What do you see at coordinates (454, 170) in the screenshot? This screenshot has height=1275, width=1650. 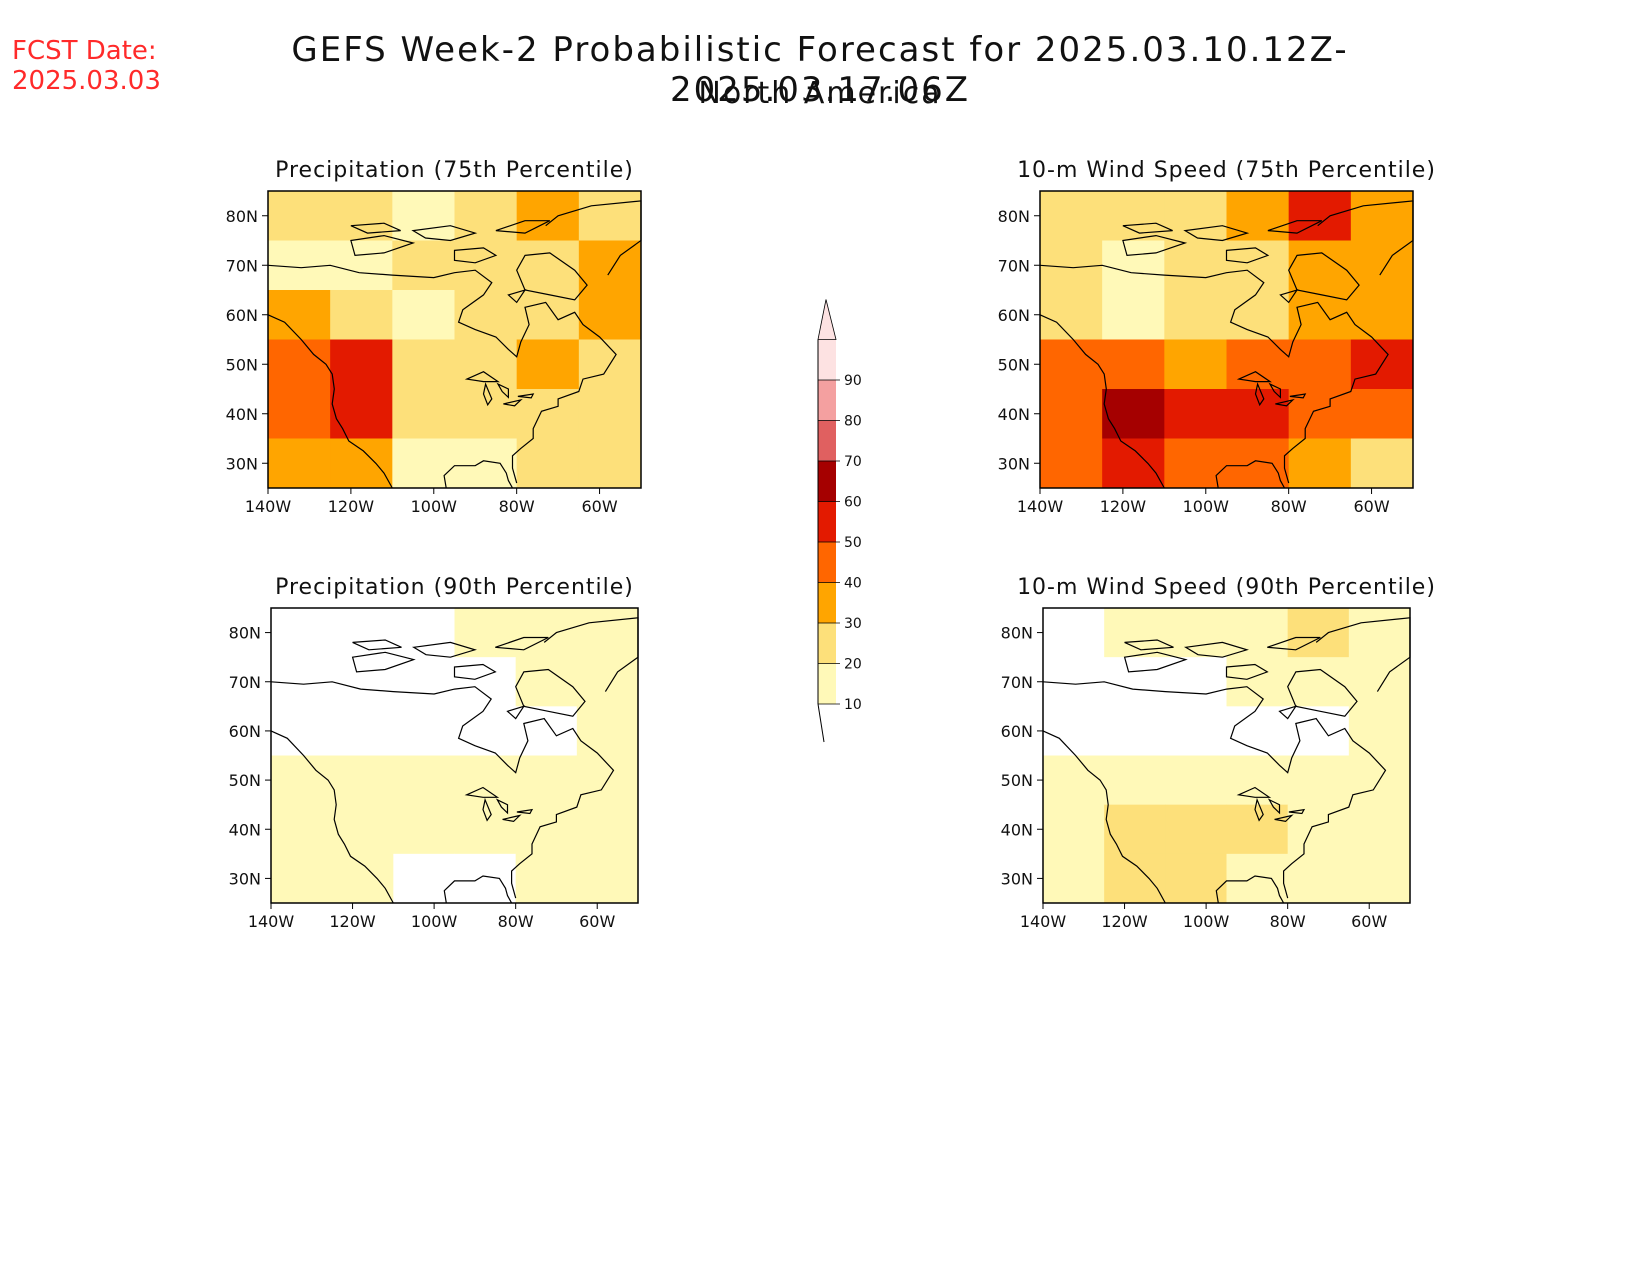 I see `panel-title: Precipitation (75th Percentile)` at bounding box center [454, 170].